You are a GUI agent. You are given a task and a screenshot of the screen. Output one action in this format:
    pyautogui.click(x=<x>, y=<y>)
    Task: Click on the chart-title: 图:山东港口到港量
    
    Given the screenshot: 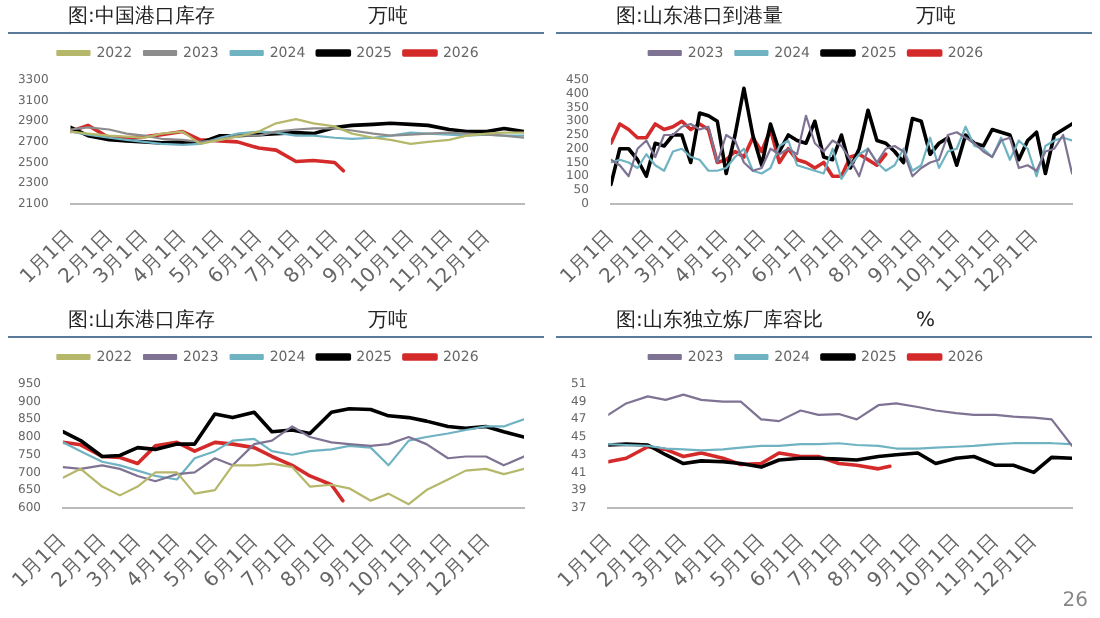 What is the action you would take?
    pyautogui.click(x=699, y=17)
    